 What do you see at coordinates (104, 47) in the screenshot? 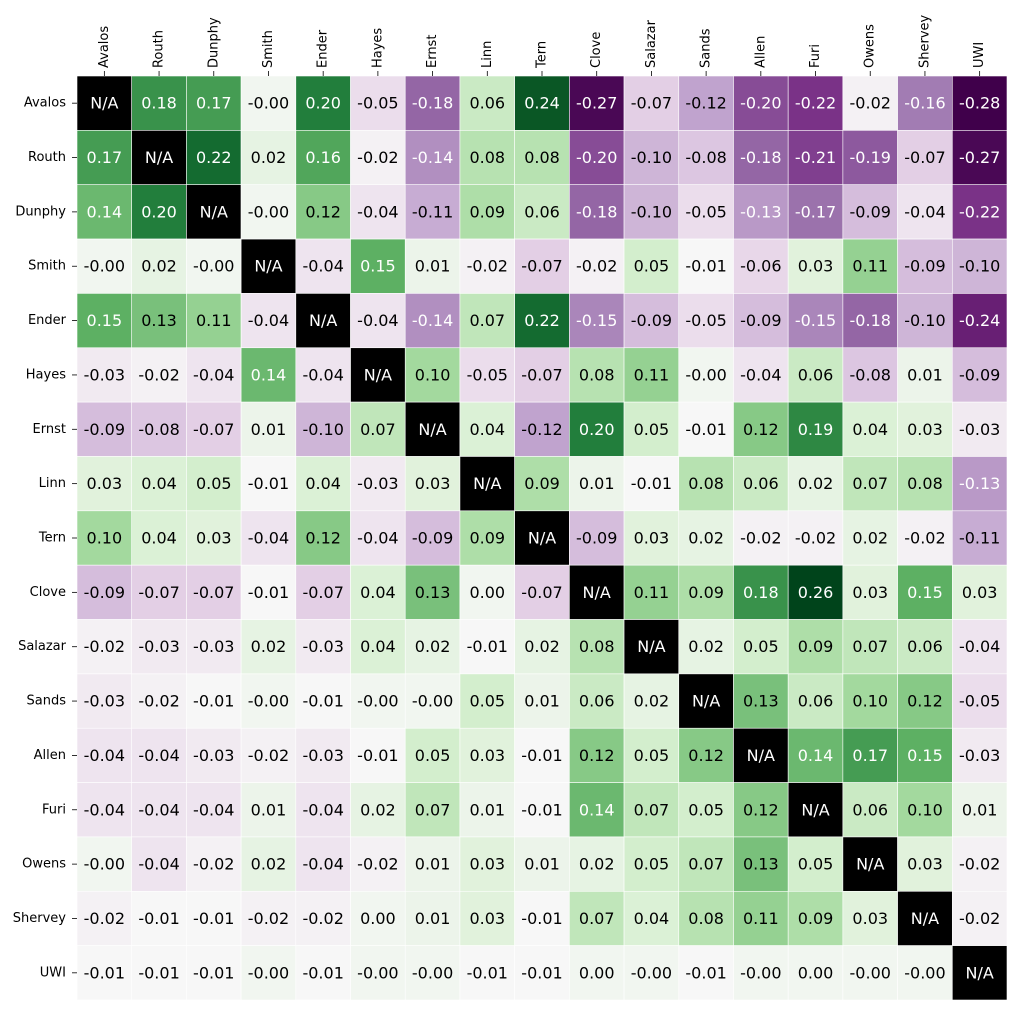
I see `x-tick-label: Avalos` at bounding box center [104, 47].